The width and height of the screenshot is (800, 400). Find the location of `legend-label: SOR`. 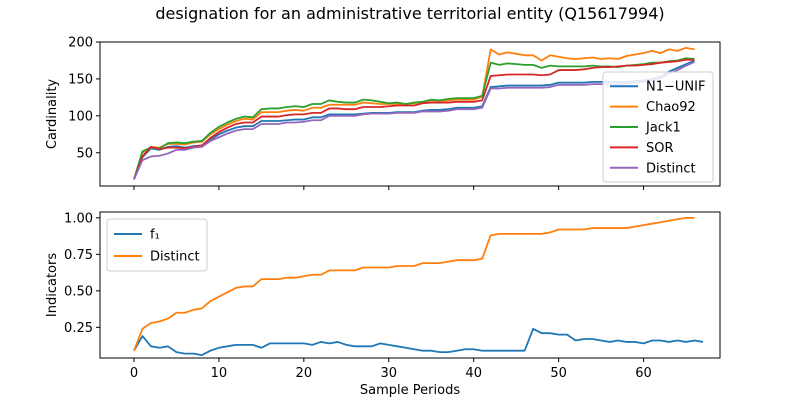

legend-label: SOR is located at coordinates (660, 148).